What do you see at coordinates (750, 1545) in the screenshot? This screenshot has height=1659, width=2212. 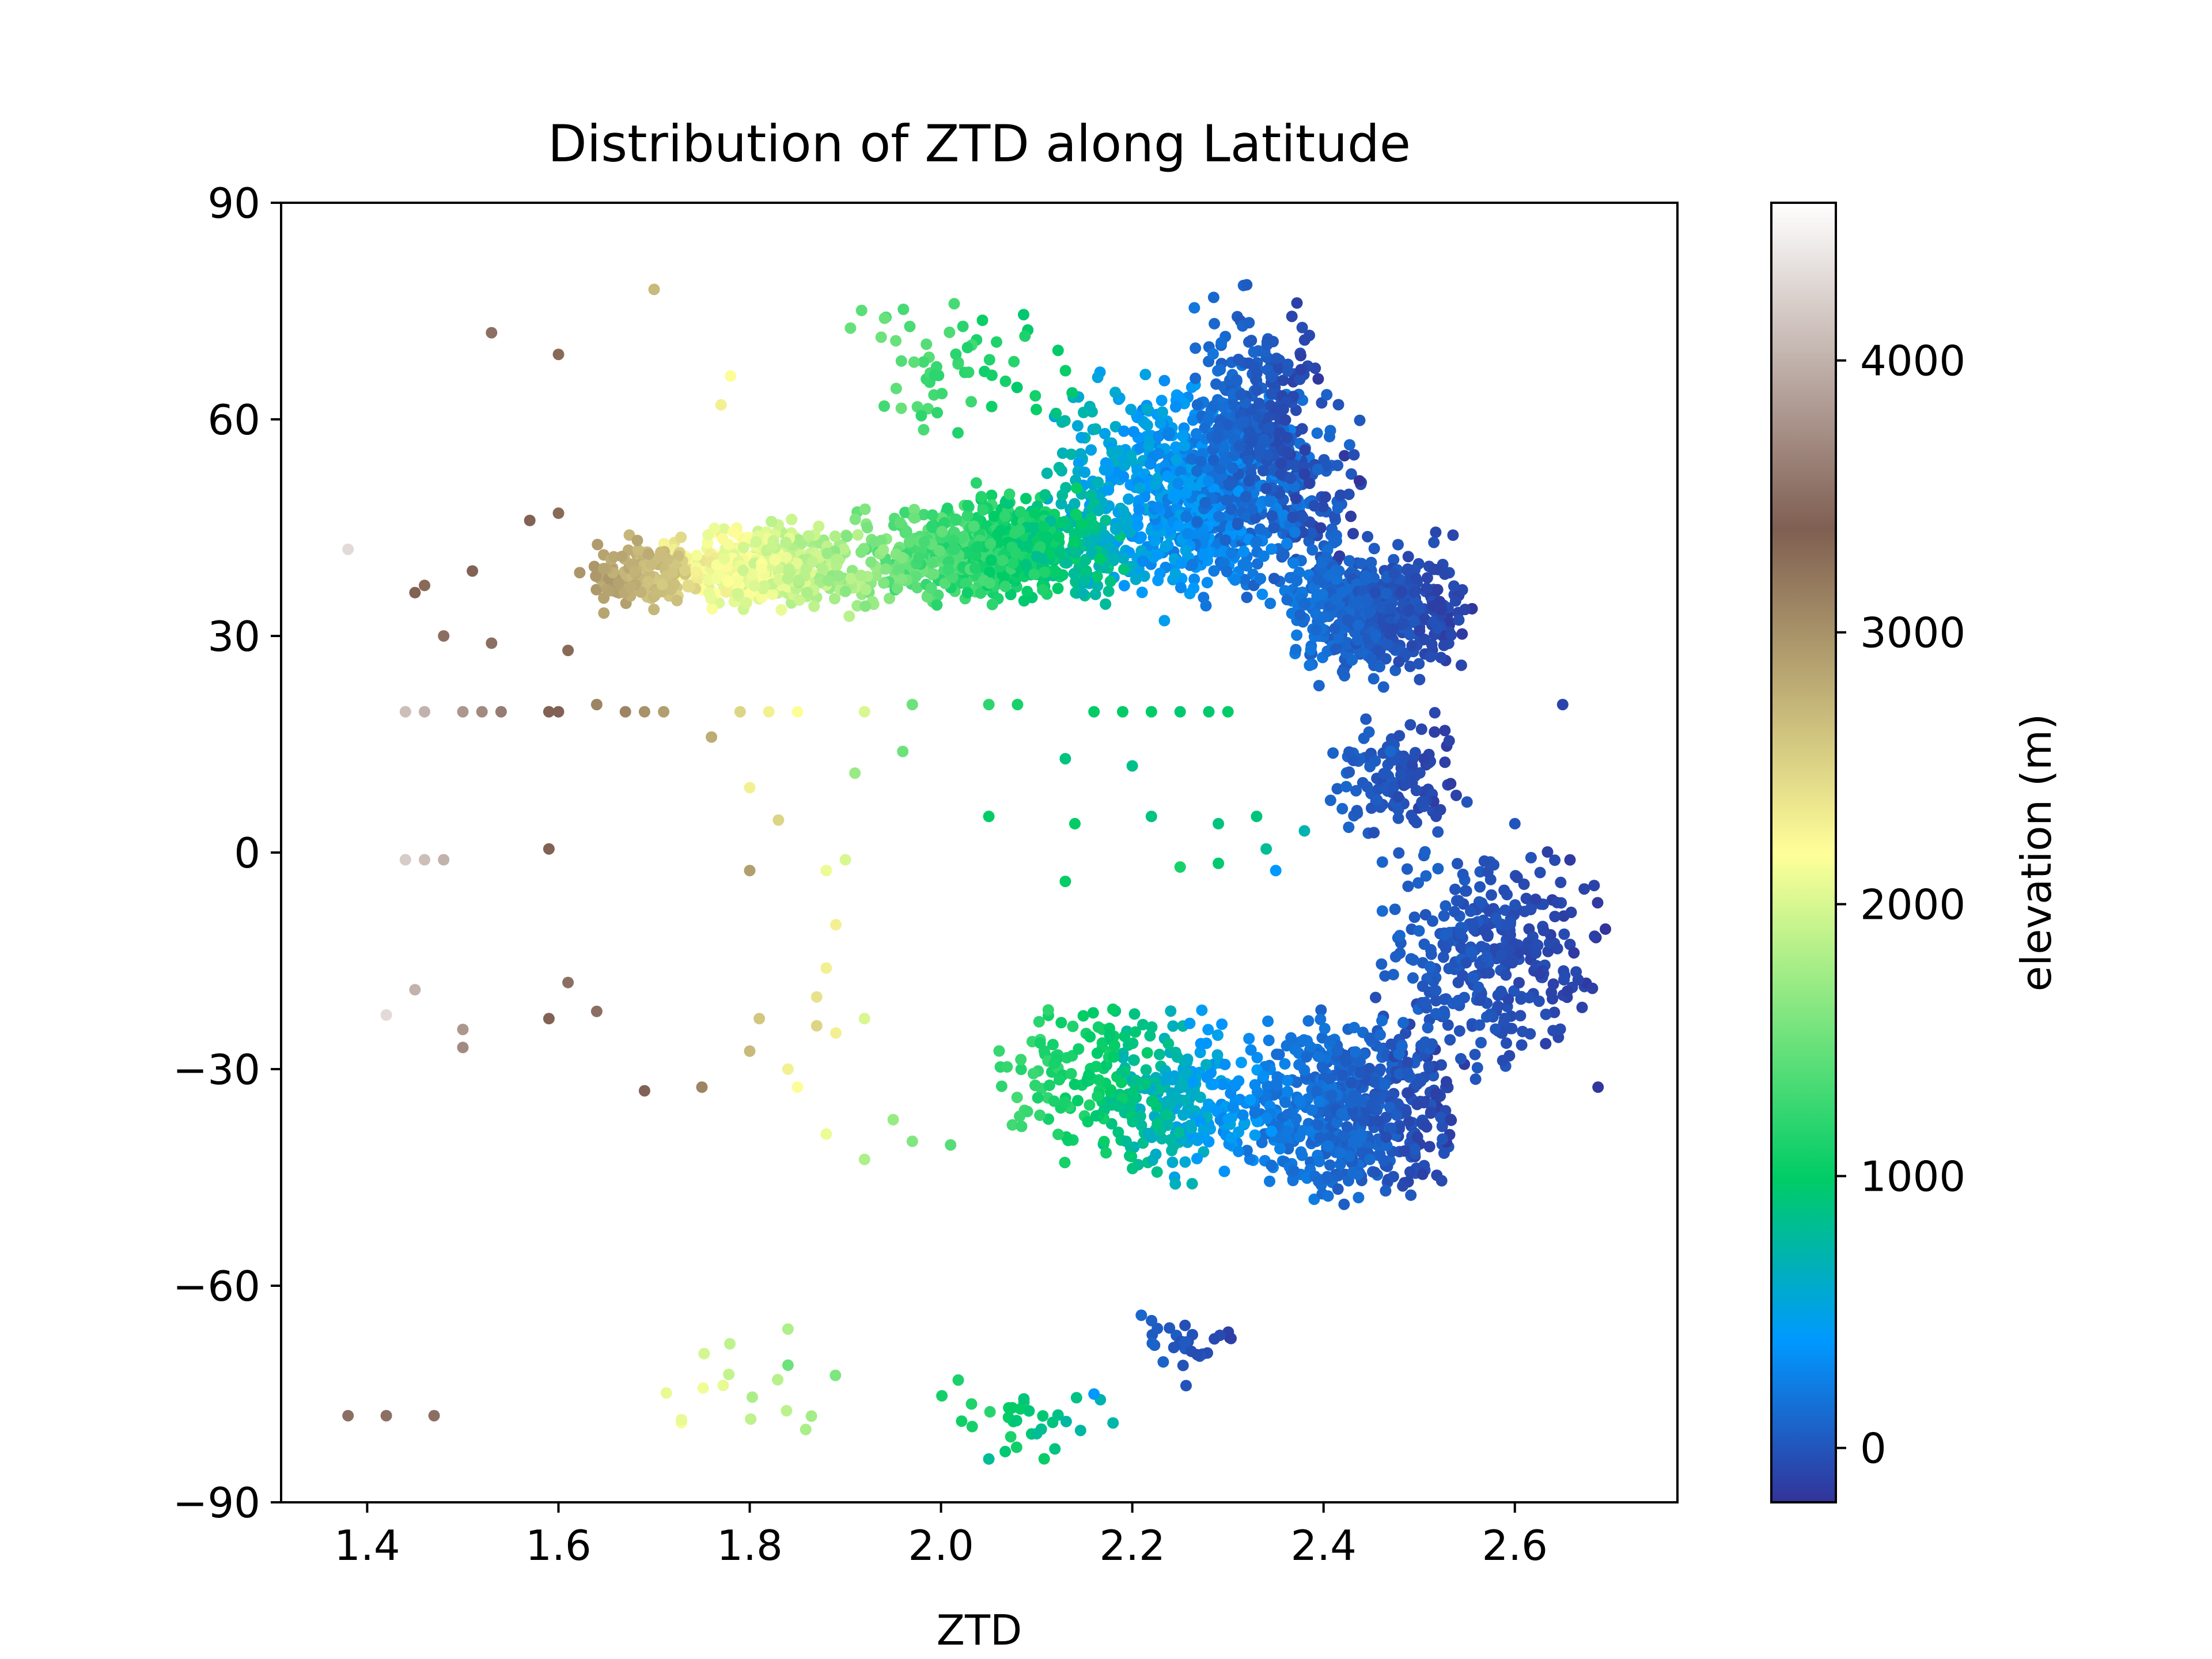 I see `x-tick-label: 1.8` at bounding box center [750, 1545].